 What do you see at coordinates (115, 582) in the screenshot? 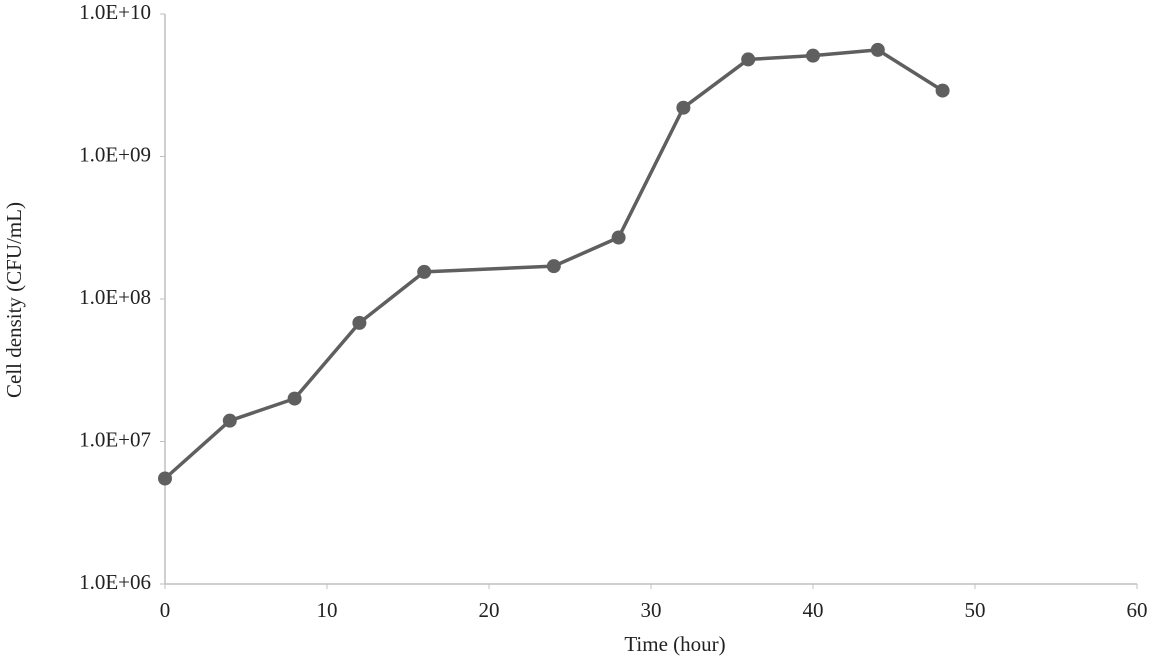
I see `y-tick-label: 1.0E+06` at bounding box center [115, 582].